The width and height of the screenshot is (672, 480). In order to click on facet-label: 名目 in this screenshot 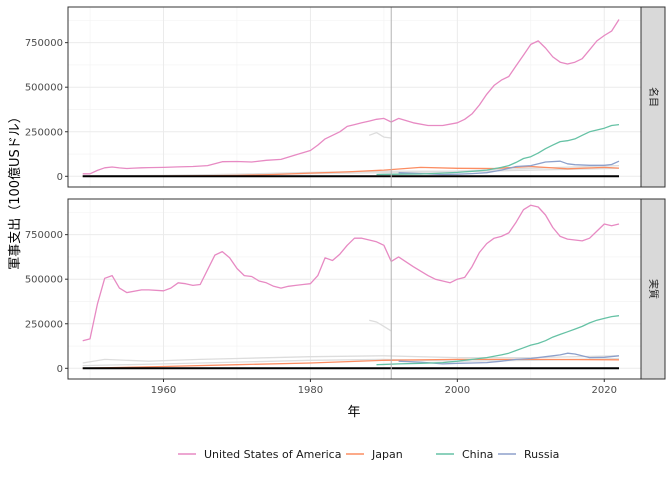, I will do `click(653, 97)`.